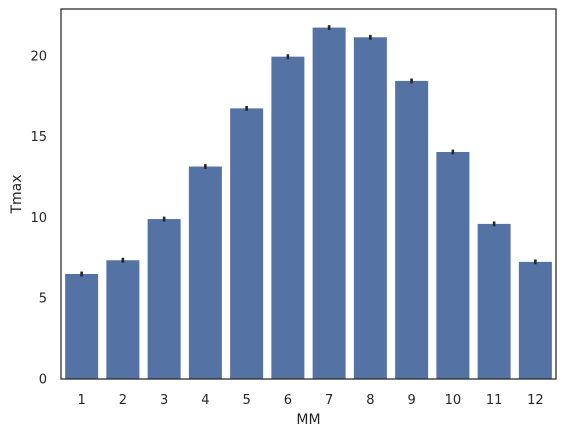 Image resolution: width=566 pixels, height=437 pixels. Describe the element at coordinates (205, 400) in the screenshot. I see `x-tick-label-4: 4` at that location.